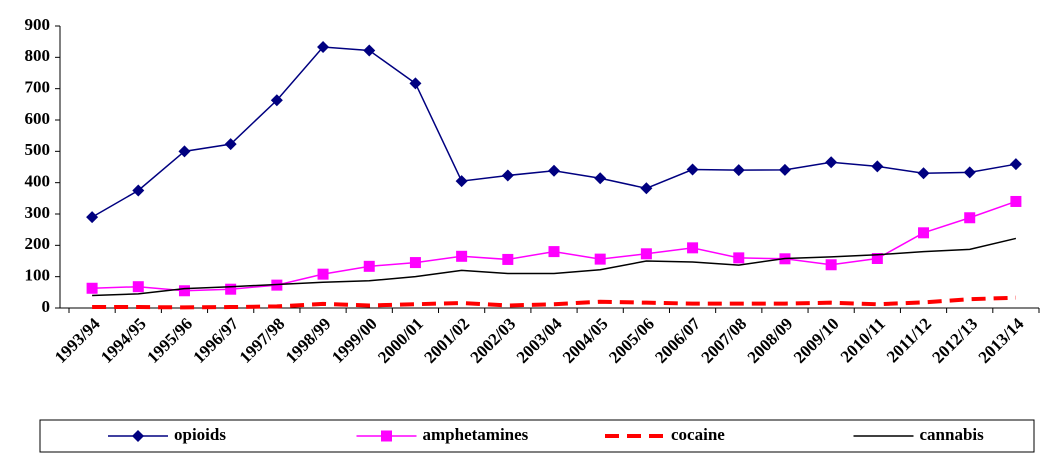 The image size is (1057, 455). What do you see at coordinates (38, 275) in the screenshot?
I see `y-tick-label: 100` at bounding box center [38, 275].